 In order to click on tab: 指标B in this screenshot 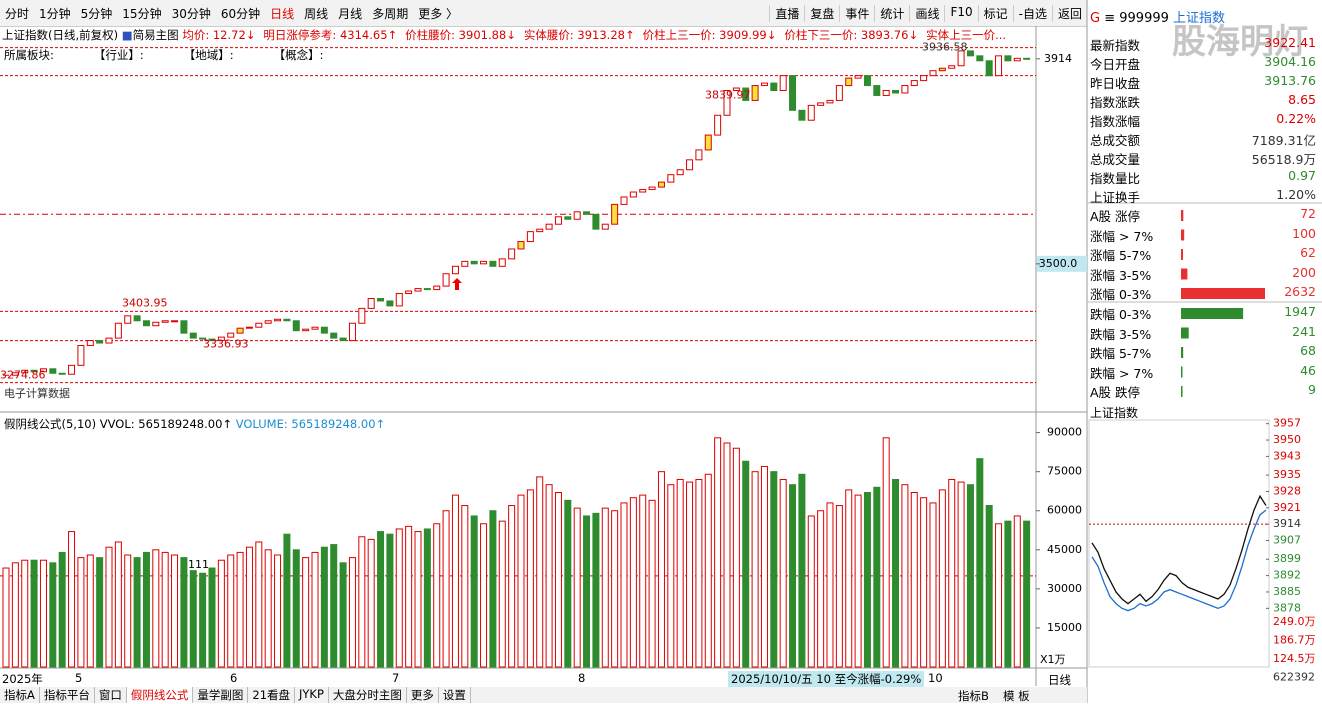, I will do `click(973, 696)`.